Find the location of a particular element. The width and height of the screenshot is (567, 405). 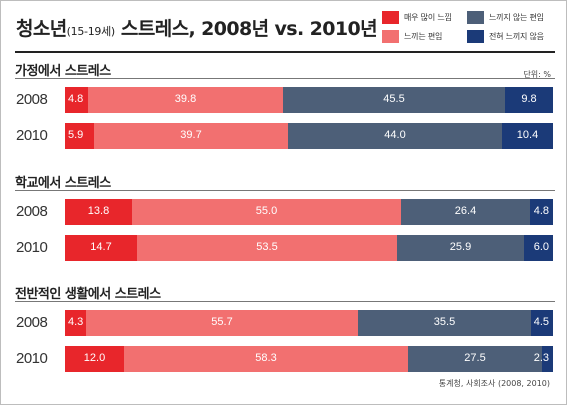

bar-value-label: 13.8 is located at coordinates (98, 211).